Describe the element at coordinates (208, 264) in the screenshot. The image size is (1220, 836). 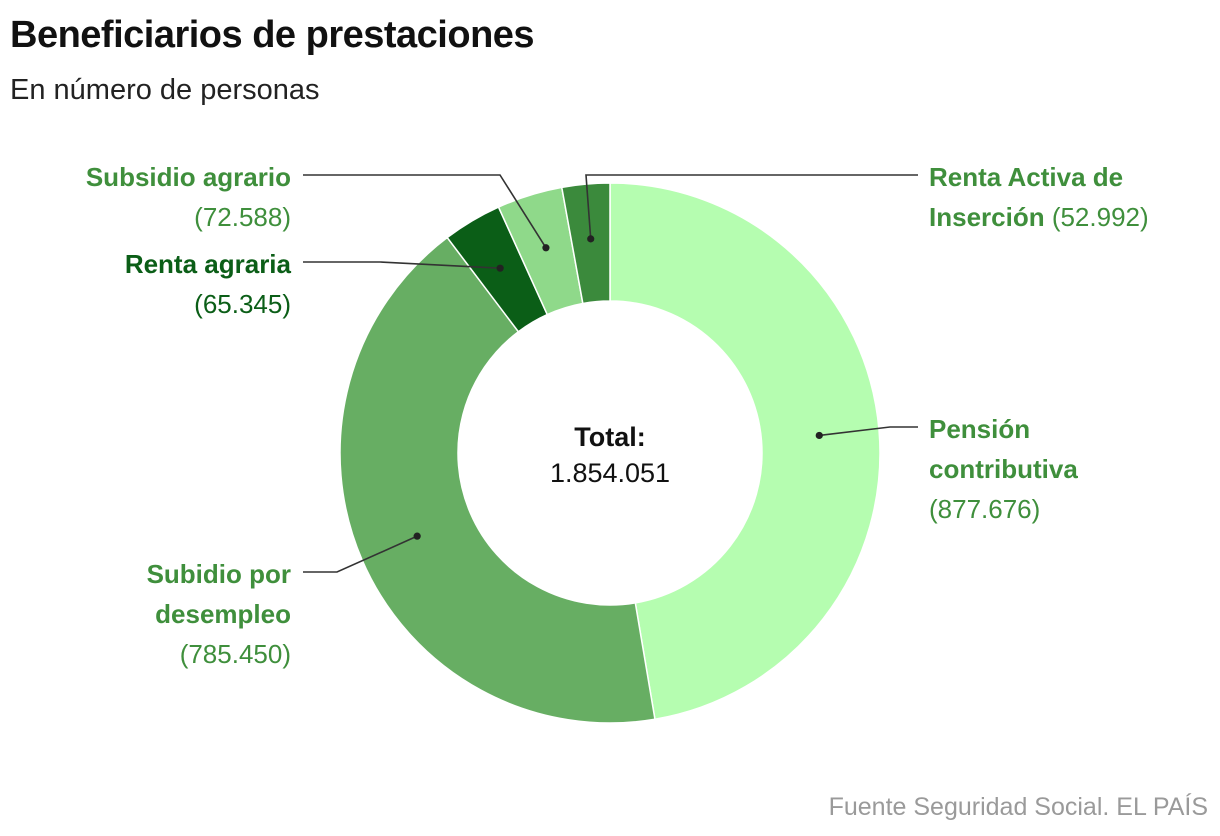
I see `label-name-renta-agraria: Renta agraria` at that location.